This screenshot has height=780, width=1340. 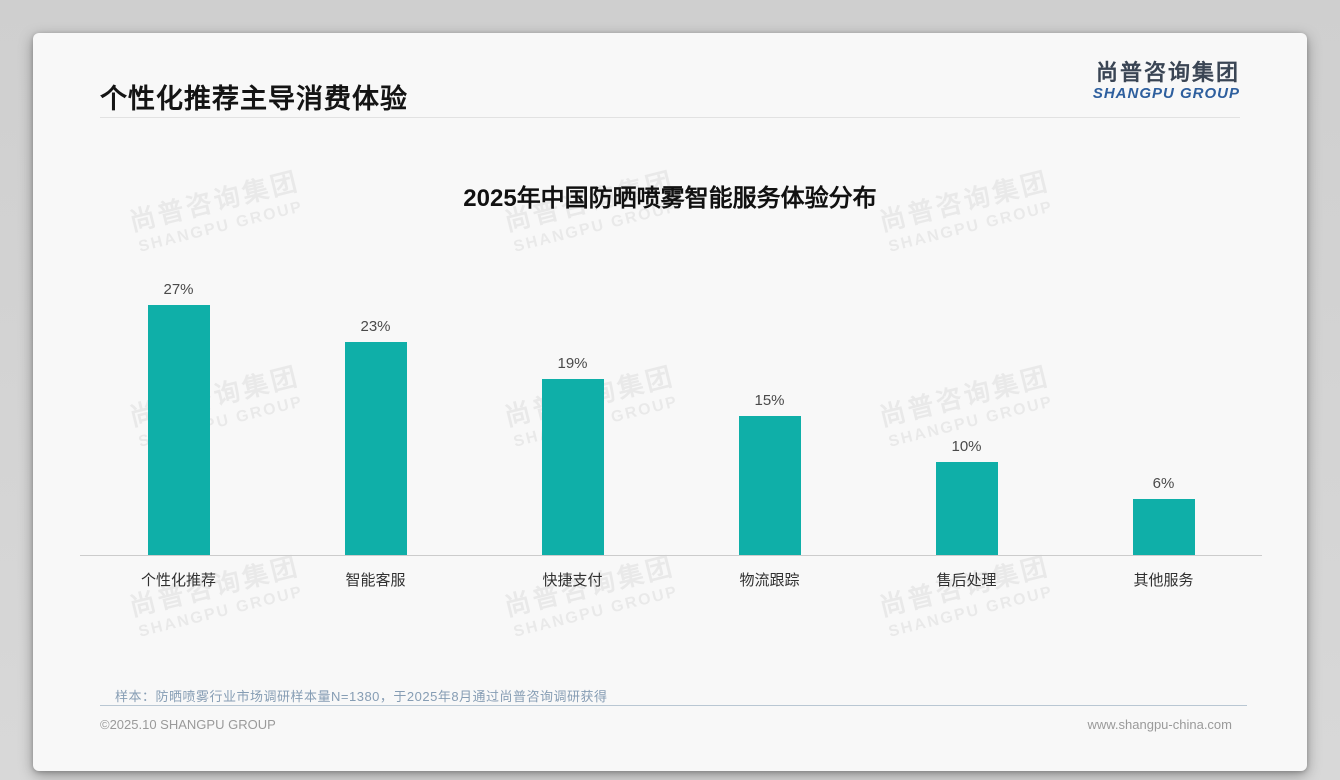 I want to click on bar-column: 6%, so click(x=1163, y=405).